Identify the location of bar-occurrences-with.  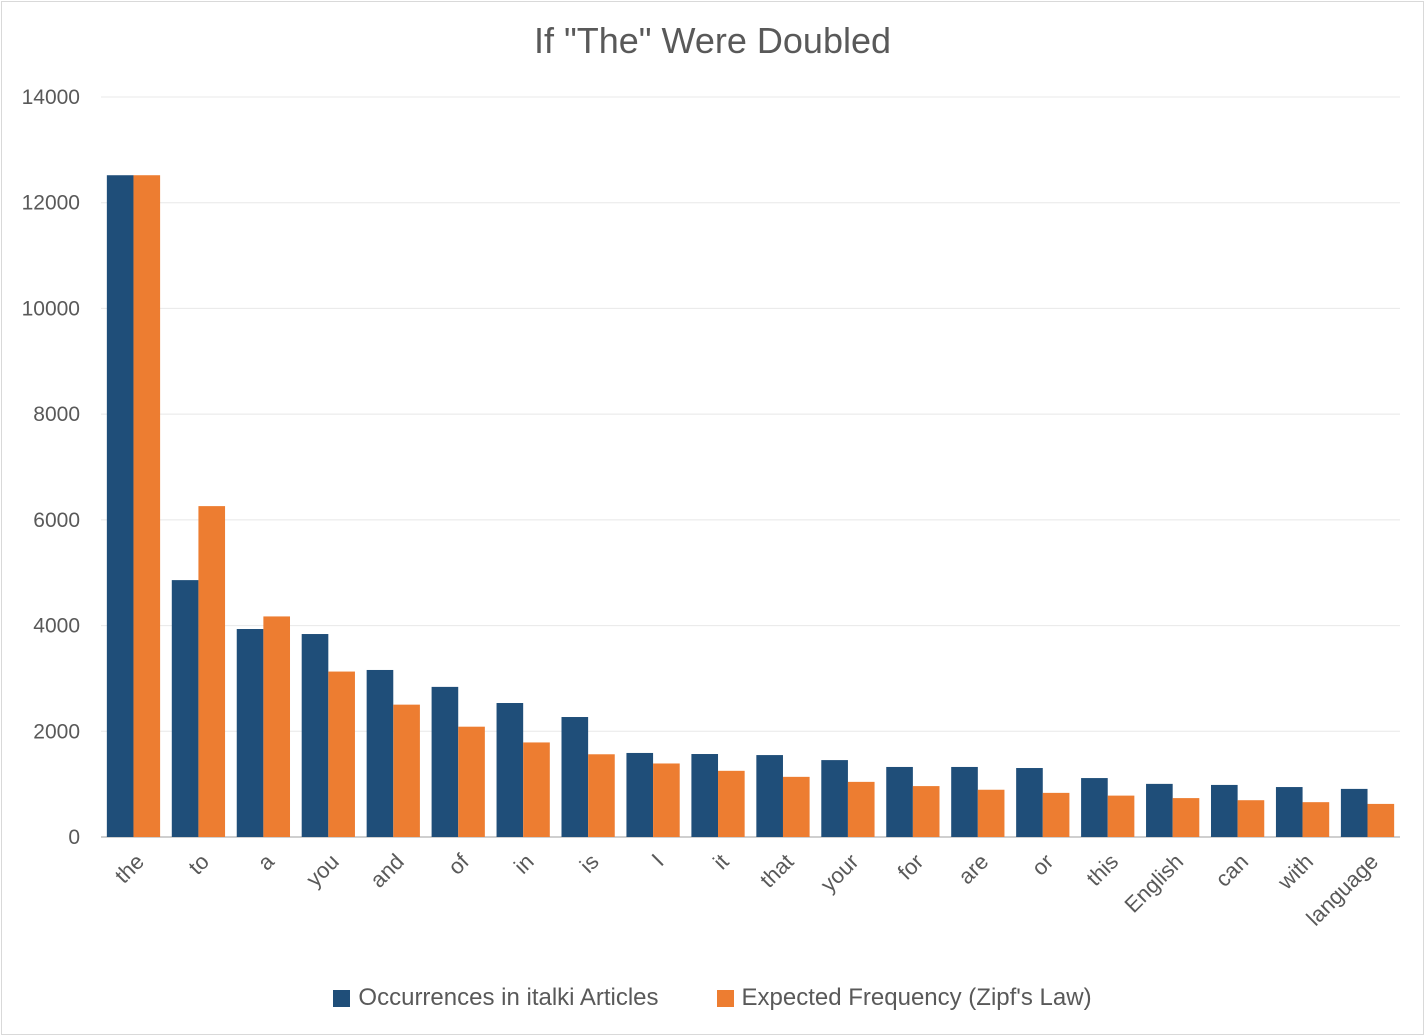
(1289, 812).